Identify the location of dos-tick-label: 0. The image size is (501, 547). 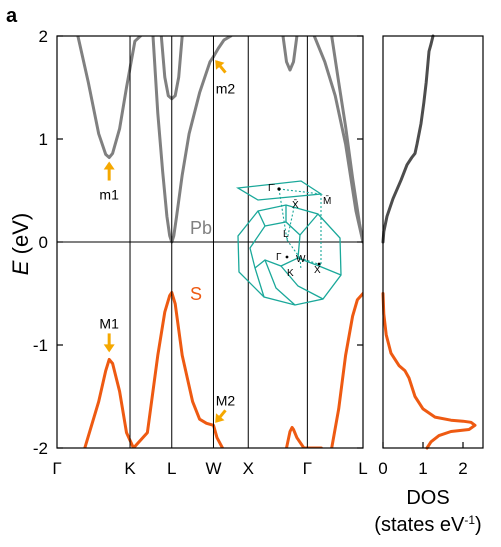
(382, 468).